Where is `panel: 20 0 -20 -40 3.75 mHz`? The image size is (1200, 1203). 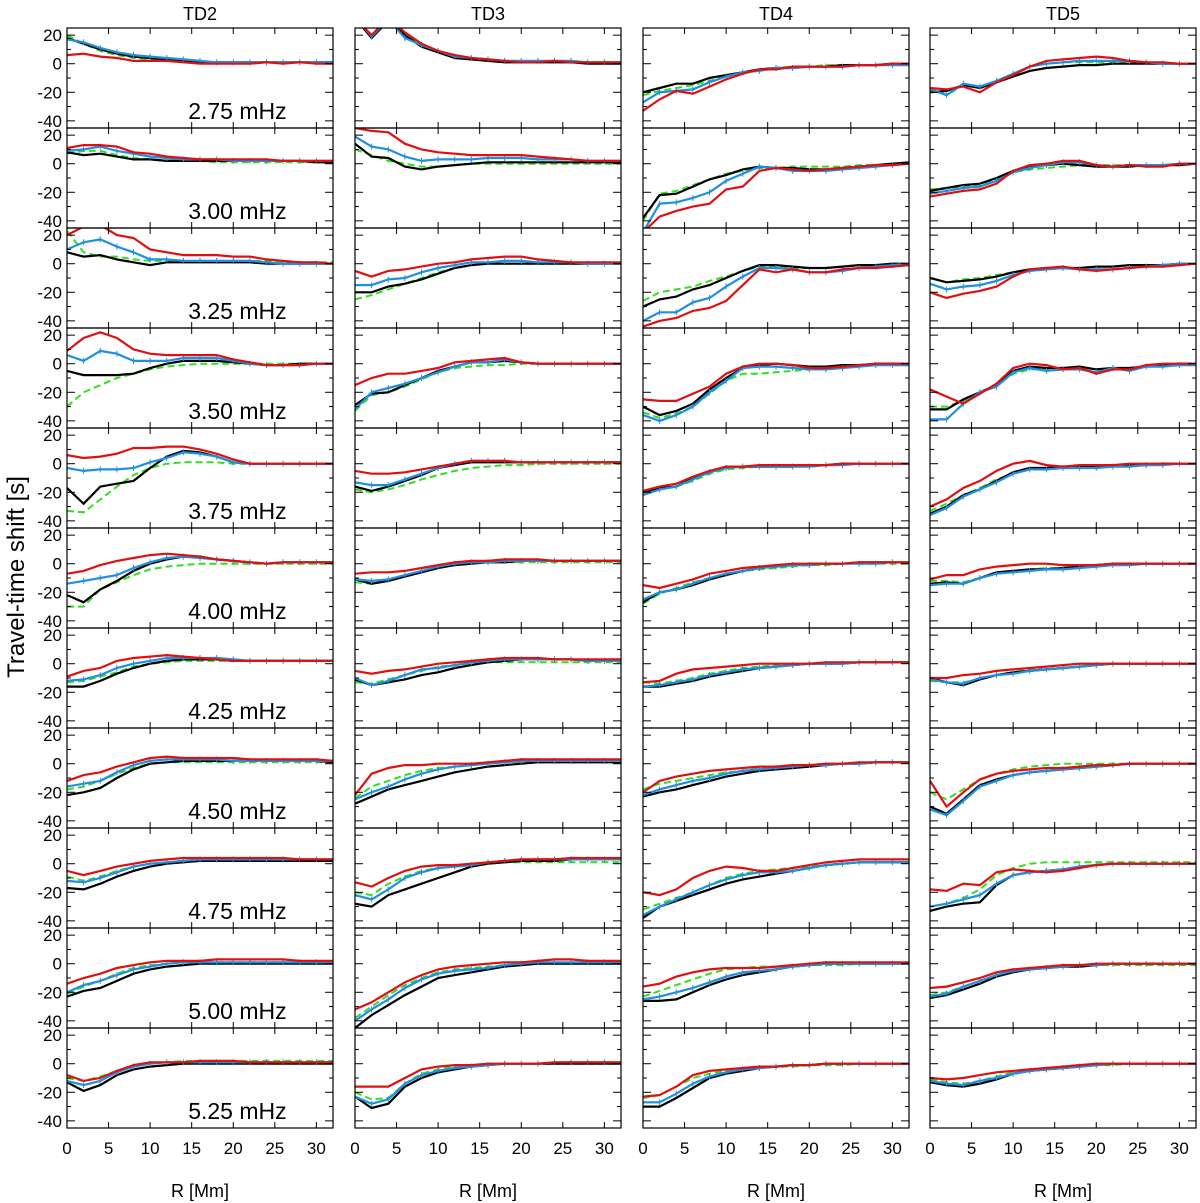 panel: 20 0 -20 -40 3.75 mHz is located at coordinates (185, 478).